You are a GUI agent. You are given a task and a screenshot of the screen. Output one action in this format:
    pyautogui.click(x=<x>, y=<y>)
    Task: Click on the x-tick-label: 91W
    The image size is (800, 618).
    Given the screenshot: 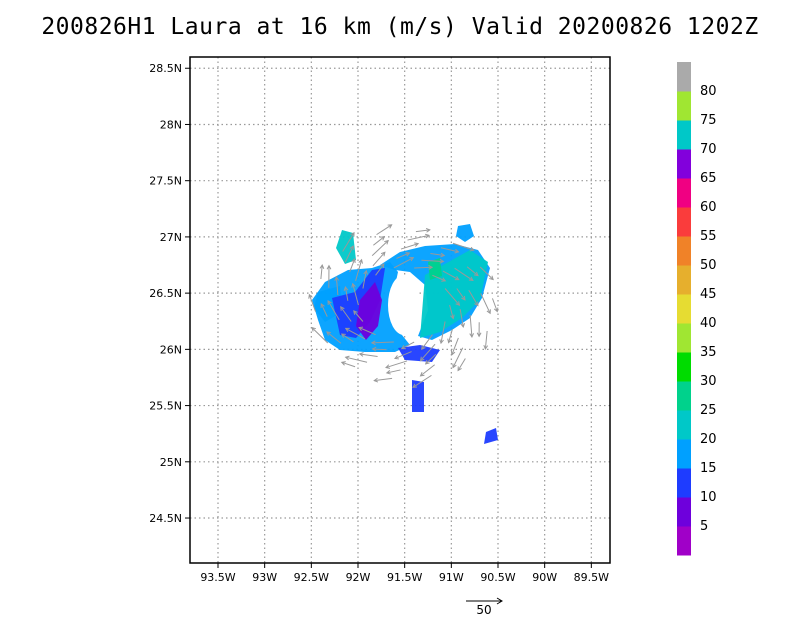 What is the action you would take?
    pyautogui.click(x=451, y=577)
    